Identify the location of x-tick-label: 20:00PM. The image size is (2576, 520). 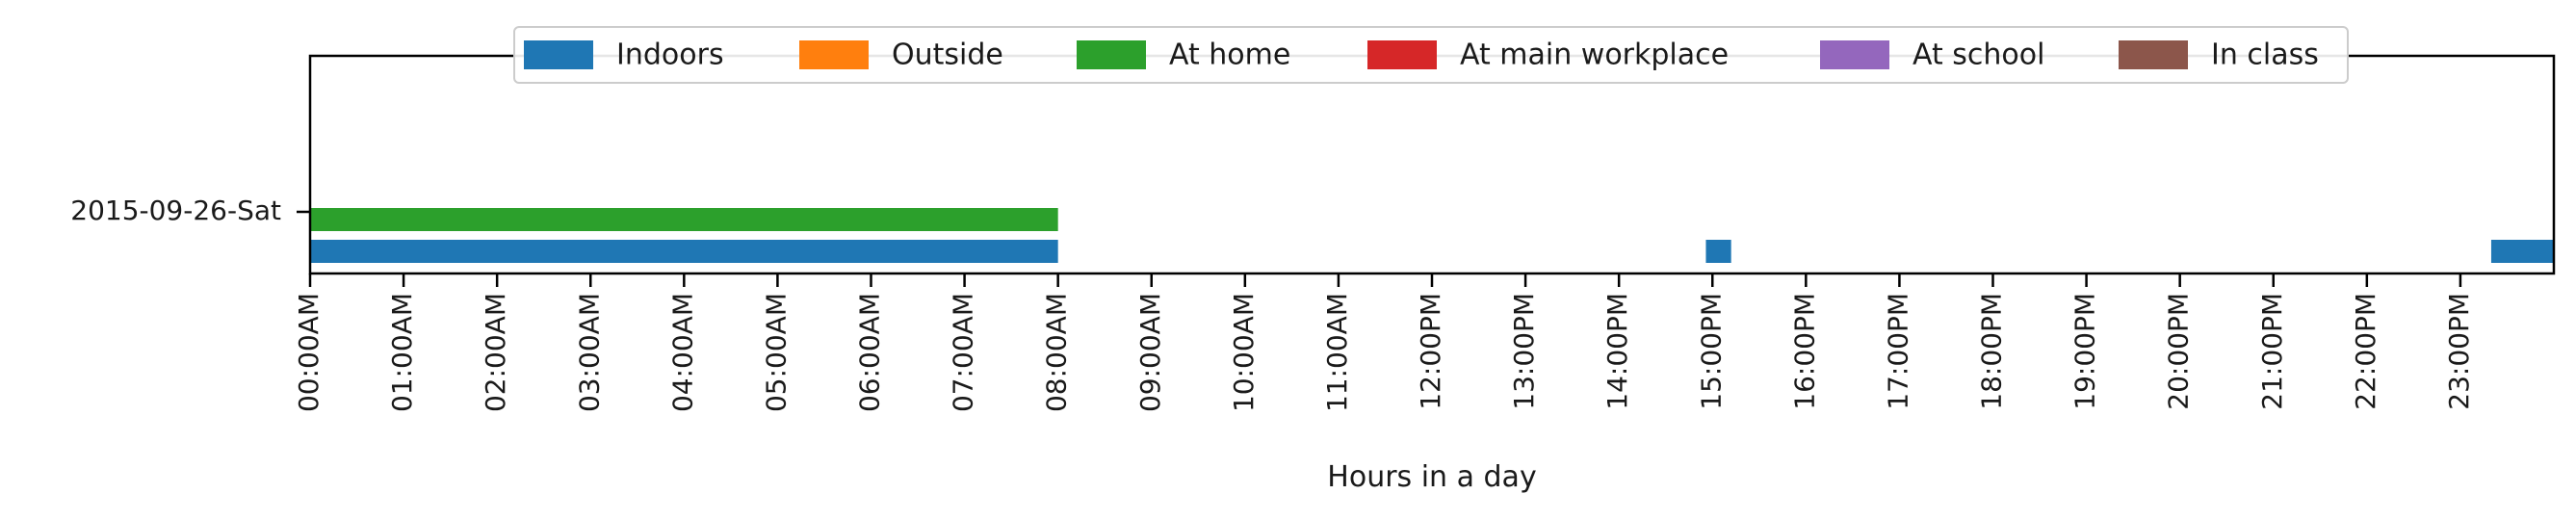
(2179, 351).